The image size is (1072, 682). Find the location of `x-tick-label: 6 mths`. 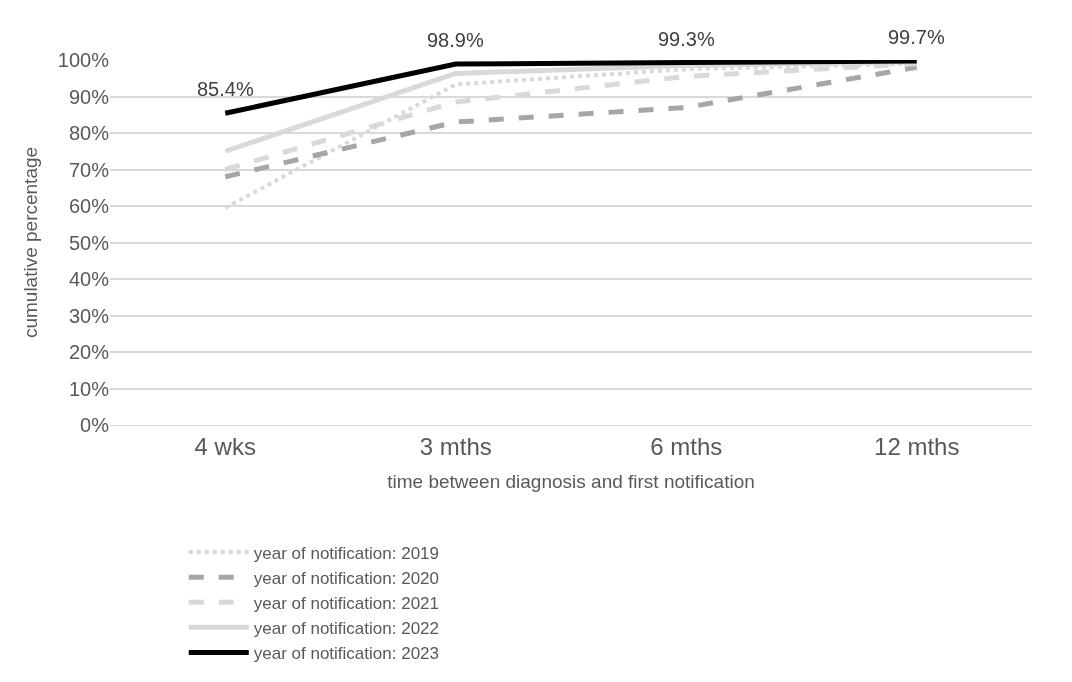

x-tick-label: 6 mths is located at coordinates (686, 446).